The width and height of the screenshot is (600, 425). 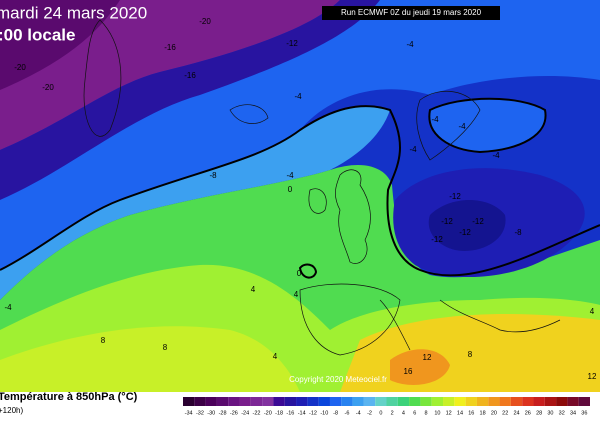 What do you see at coordinates (73, 12) in the screenshot?
I see `map-title: mardi 24 mars 2020` at bounding box center [73, 12].